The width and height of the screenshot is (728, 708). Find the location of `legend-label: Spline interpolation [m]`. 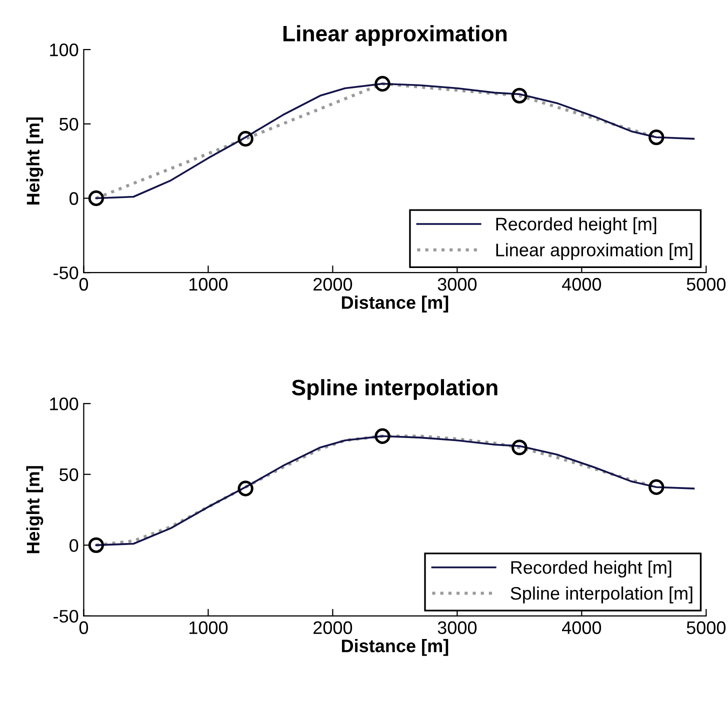

legend-label: Spline interpolation [m] is located at coordinates (601, 595).